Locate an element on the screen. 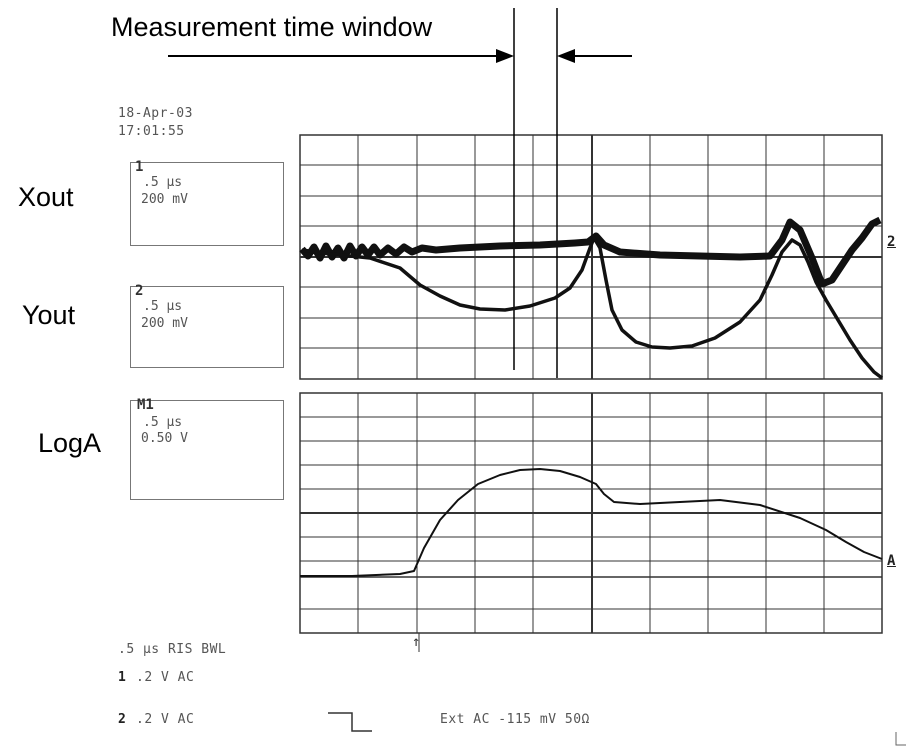 The height and width of the screenshot is (755, 906). yout-trace is located at coordinates (592, 308).